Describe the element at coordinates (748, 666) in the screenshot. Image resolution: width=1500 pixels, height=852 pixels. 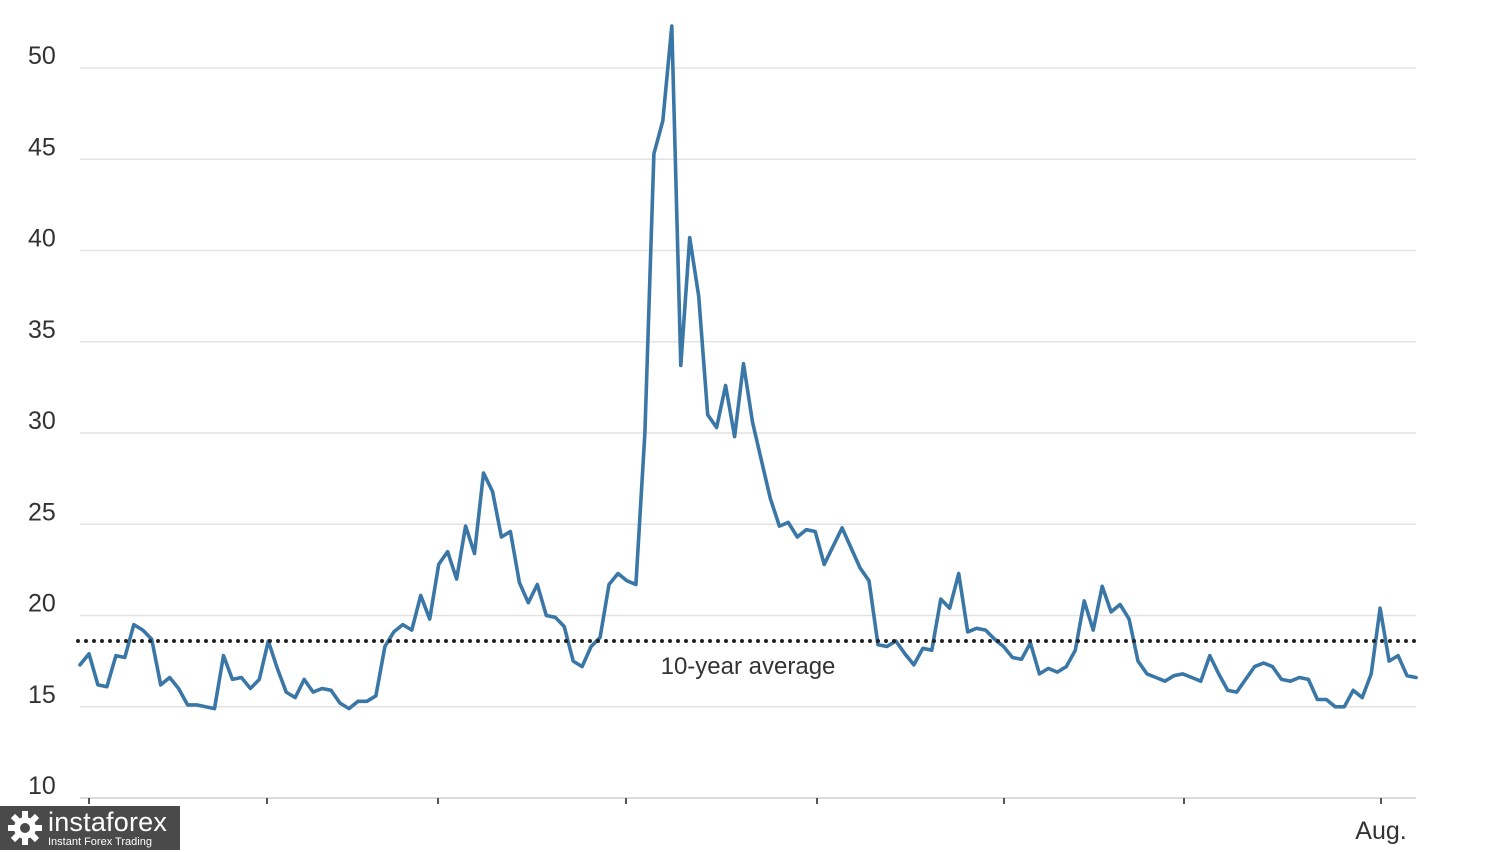
I see `ten-year-average-label: 10-year average` at that location.